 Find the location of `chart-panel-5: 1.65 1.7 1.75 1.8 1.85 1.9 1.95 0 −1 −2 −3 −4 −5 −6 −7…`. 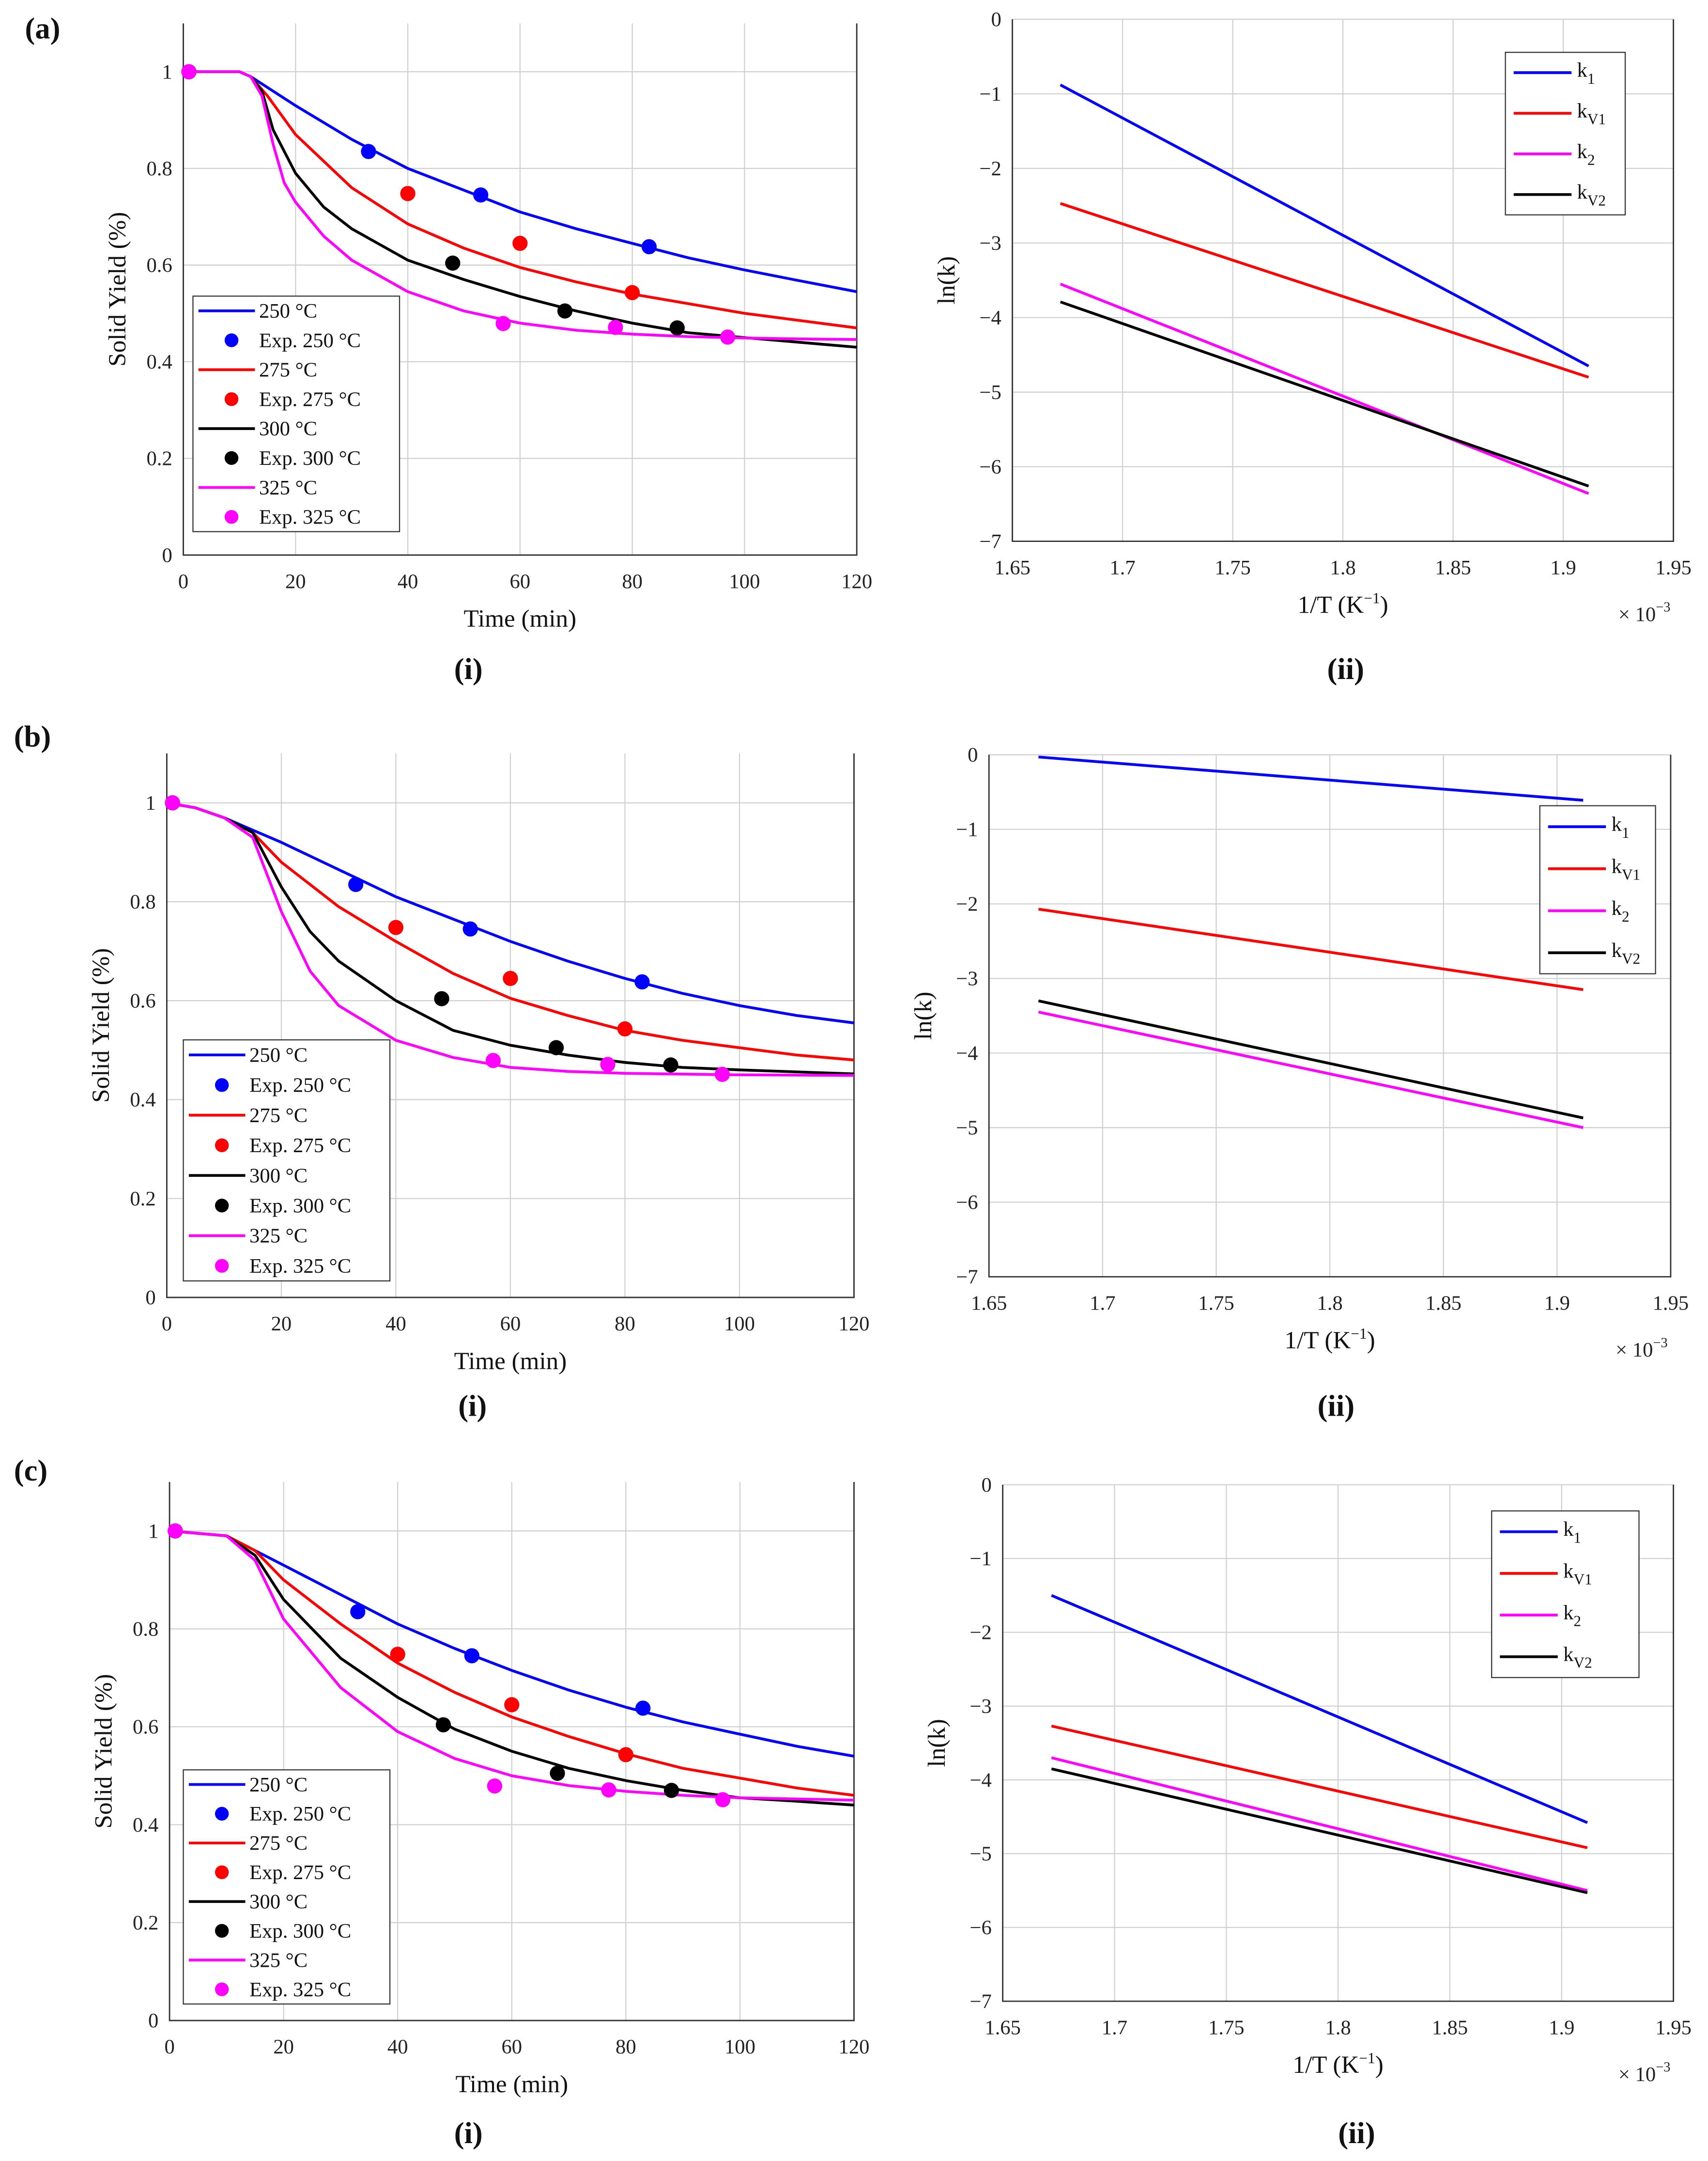

chart-panel-5: 1.65 1.7 1.75 1.8 1.85 1.9 1.95 0 −1 −2 −3 −4 −5 −6 −7… is located at coordinates (1307, 1812).